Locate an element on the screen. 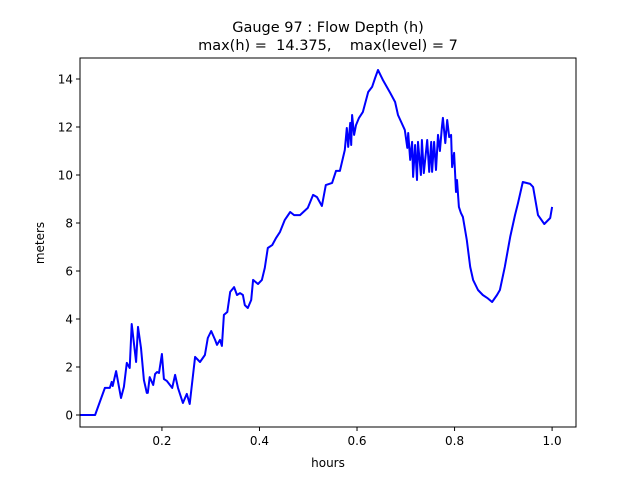 The width and height of the screenshot is (640, 480). chart-subtitle: max(h) = 14.375, max(level) = 7 is located at coordinates (328, 46).